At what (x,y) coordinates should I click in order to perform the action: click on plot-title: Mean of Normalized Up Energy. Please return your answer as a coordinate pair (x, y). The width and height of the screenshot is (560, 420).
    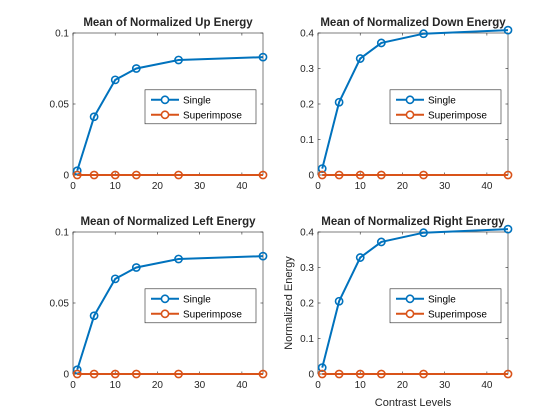
    Looking at the image, I should click on (168, 23).